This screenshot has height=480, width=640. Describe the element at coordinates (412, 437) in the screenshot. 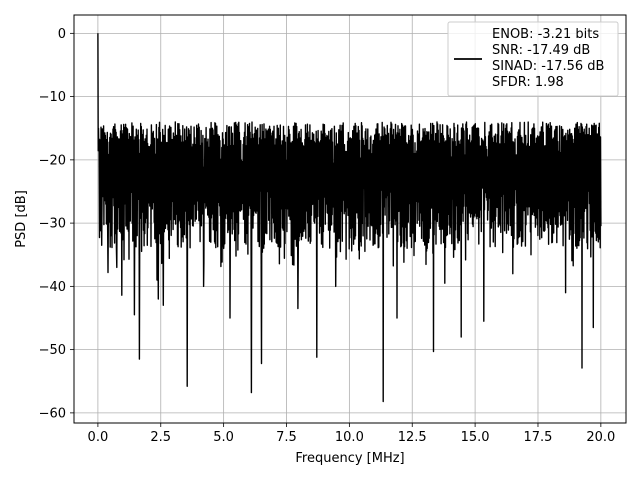

I see `x-tick-label: 12.5` at that location.